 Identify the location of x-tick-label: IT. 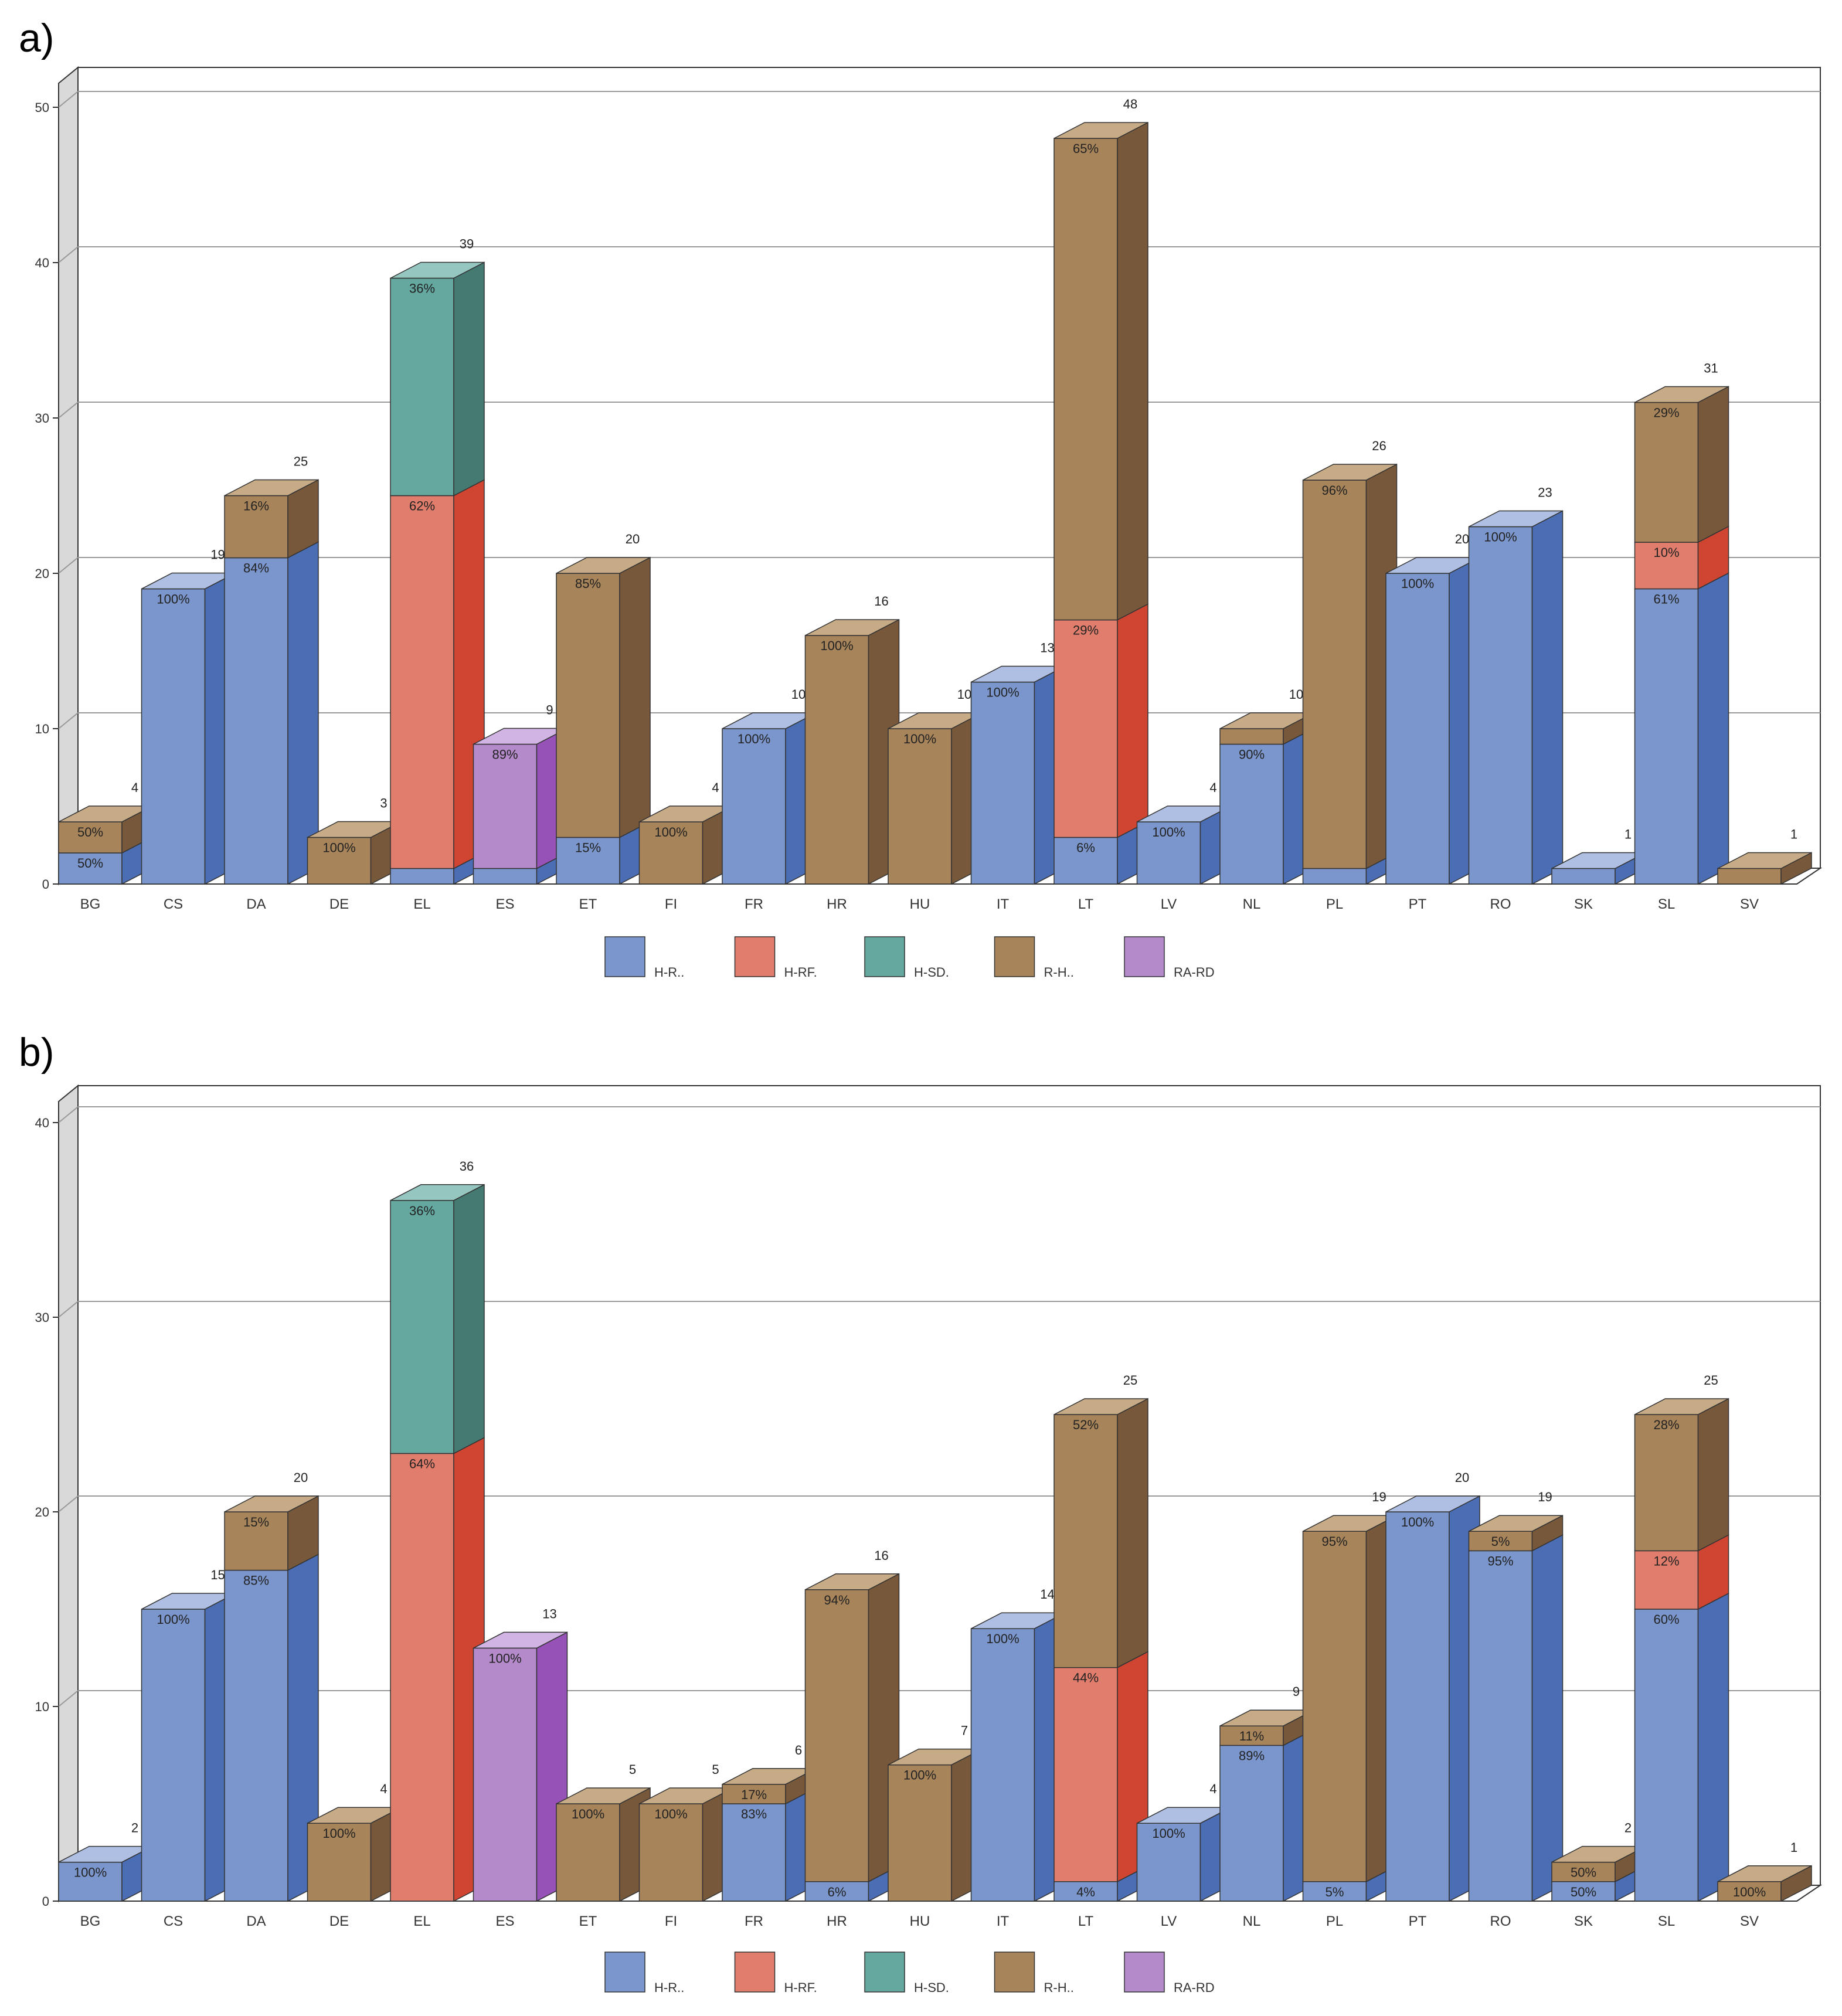
(1004, 1921).